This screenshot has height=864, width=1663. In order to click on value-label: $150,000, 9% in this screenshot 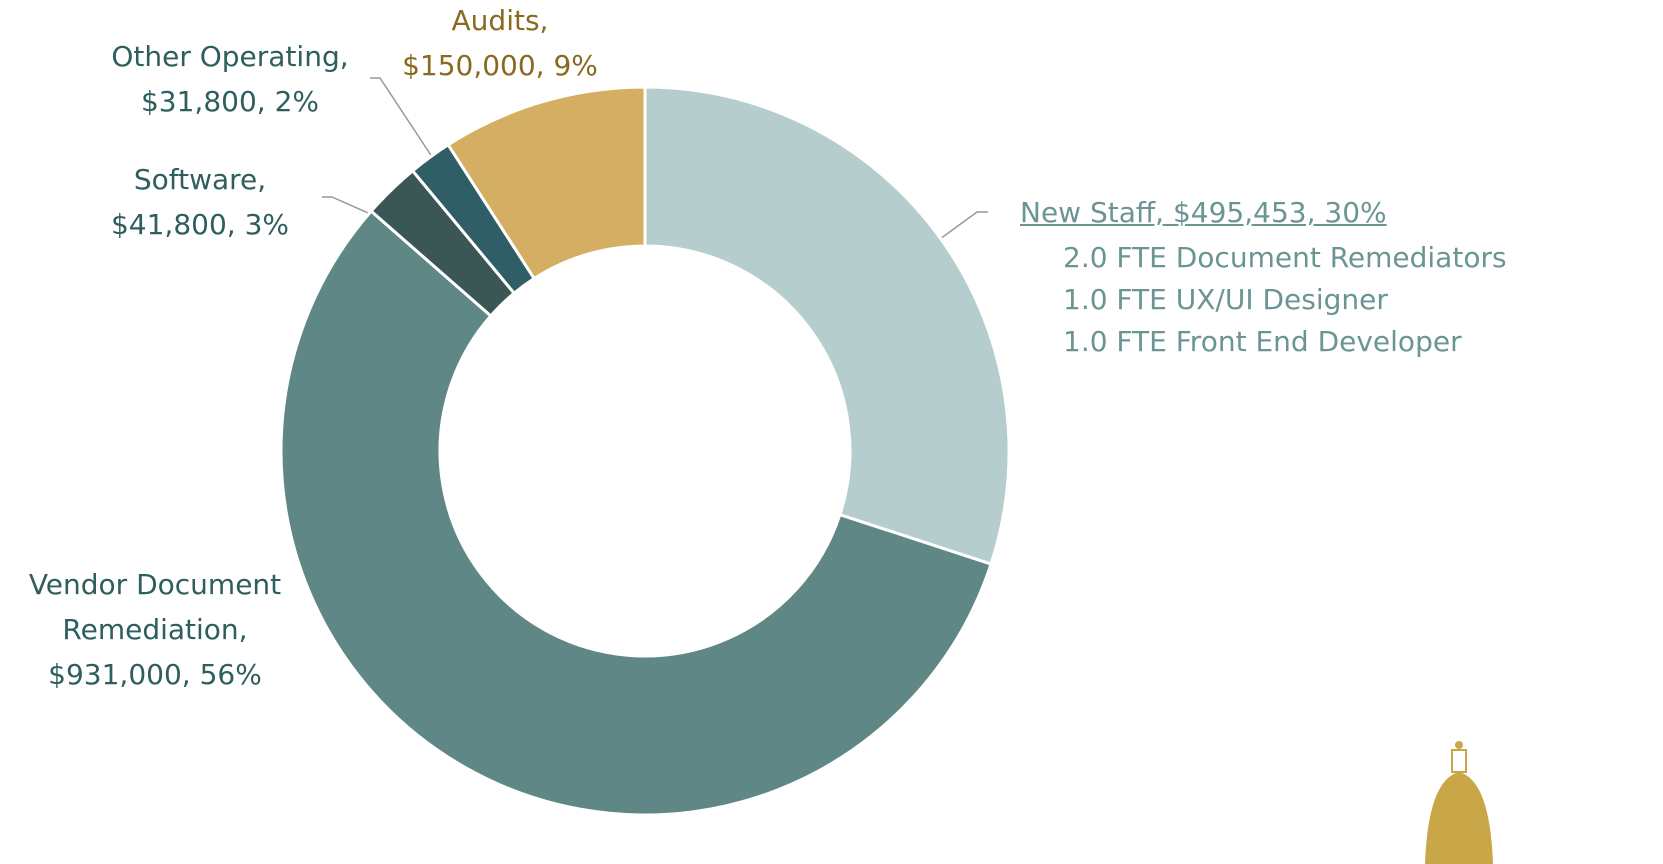, I will do `click(500, 65)`.